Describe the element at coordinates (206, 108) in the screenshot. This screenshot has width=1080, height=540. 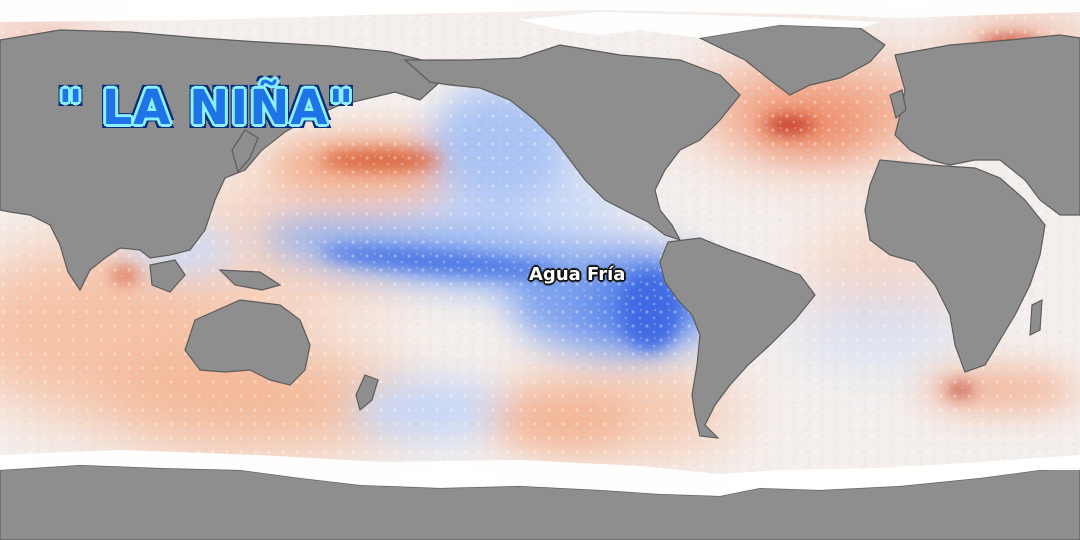
I see `map-title: " LA NIÑA"` at that location.